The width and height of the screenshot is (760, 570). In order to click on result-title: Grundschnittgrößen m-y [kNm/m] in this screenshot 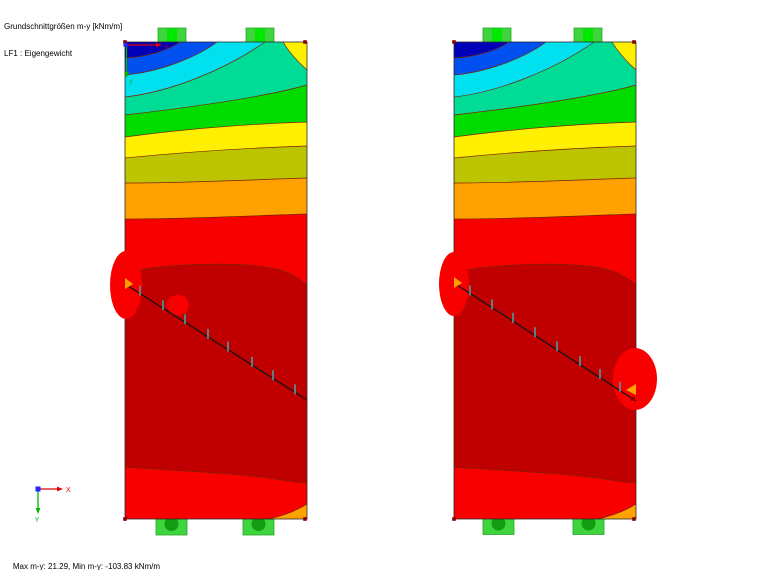, I will do `click(63, 26)`.